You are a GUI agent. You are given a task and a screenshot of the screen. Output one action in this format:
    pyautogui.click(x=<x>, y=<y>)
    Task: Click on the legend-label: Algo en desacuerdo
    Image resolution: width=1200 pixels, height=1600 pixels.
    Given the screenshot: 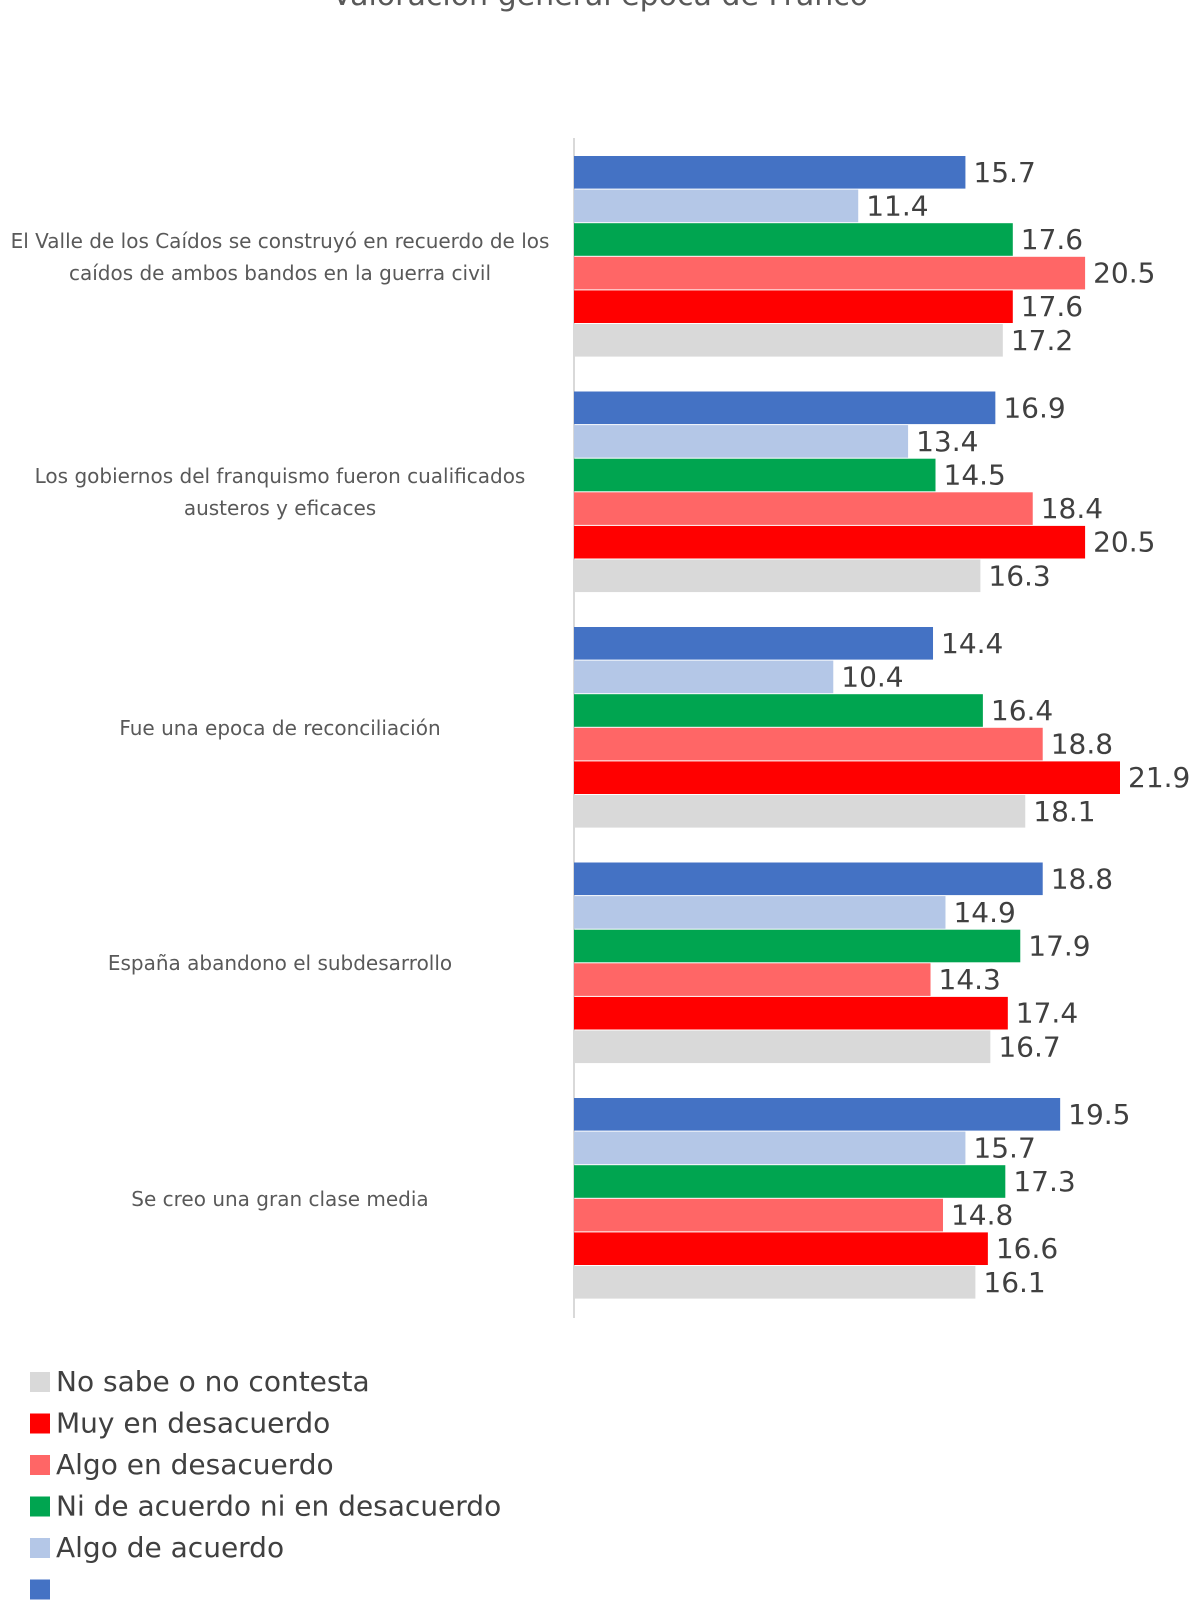 What is the action you would take?
    pyautogui.click(x=195, y=1464)
    